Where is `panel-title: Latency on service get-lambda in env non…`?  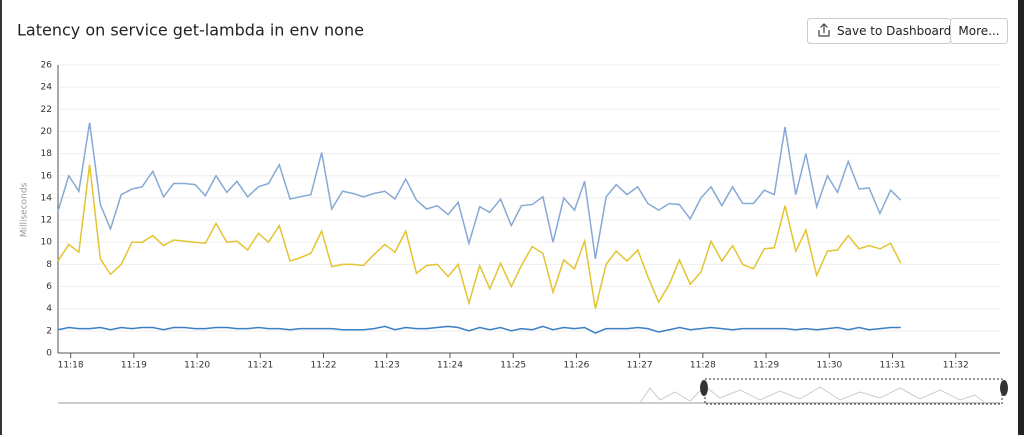
panel-title: Latency on service get-lambda in env non… is located at coordinates (190, 30).